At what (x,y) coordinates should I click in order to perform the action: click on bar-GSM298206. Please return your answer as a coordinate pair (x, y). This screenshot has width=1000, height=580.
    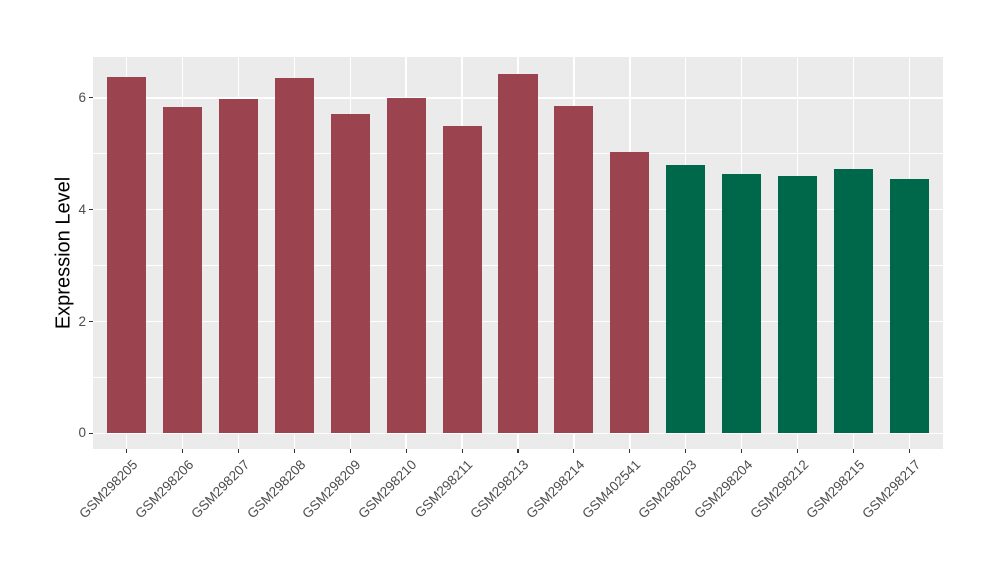
    Looking at the image, I should click on (182, 270).